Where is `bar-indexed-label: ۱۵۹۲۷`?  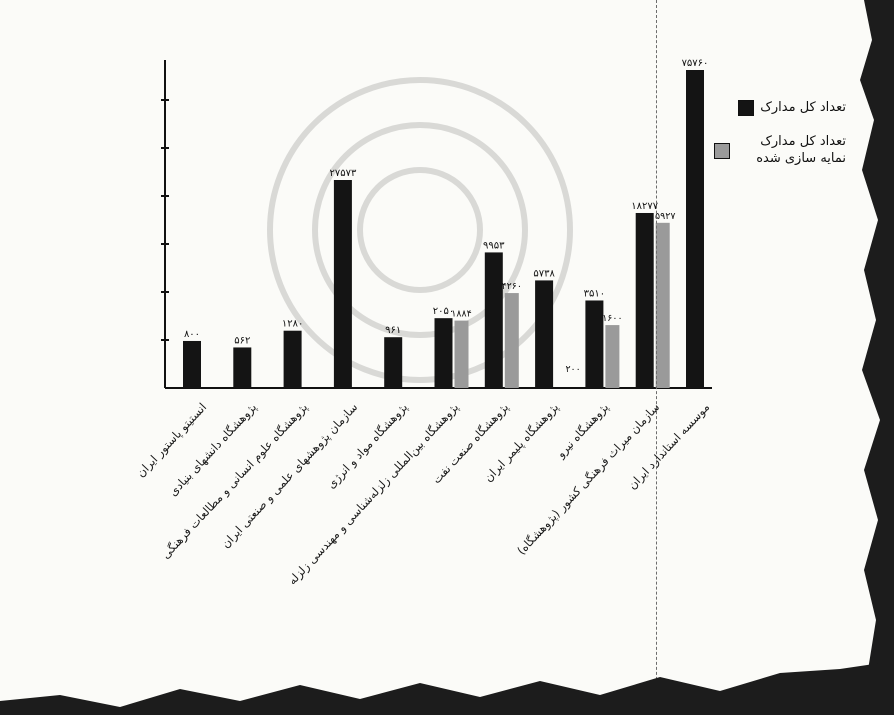 bar-indexed-label: ۱۵۹۲۷ is located at coordinates (663, 216).